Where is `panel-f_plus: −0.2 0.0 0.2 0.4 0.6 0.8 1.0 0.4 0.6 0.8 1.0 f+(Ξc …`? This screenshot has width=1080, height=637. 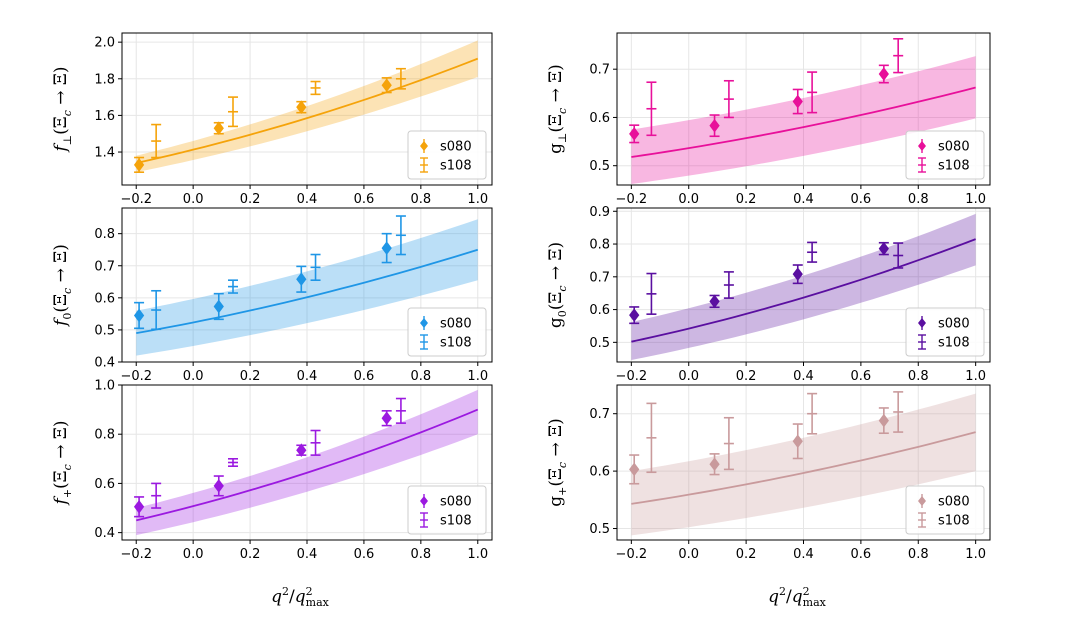
panel-f_plus: −0.2 0.0 0.2 0.4 0.6 0.8 1.0 0.4 0.6 0.8 1.0 f+(Ξc … is located at coordinates (272, 470).